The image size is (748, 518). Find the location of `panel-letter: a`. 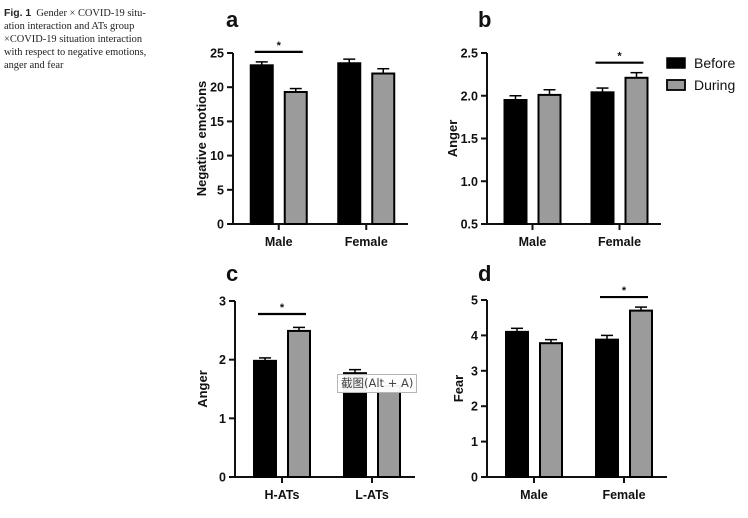

panel-letter: a is located at coordinates (232, 19).